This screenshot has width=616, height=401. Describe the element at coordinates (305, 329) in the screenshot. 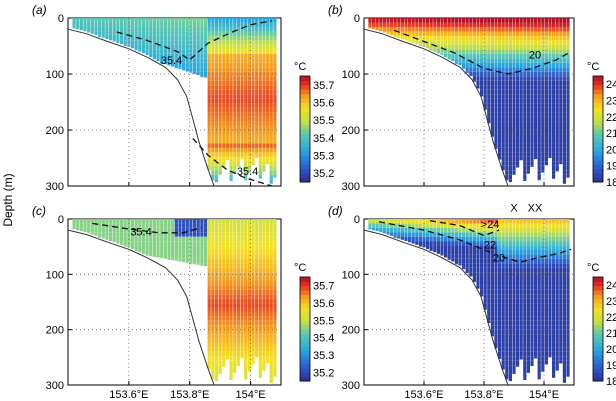

I see `colorbar-frame` at that location.